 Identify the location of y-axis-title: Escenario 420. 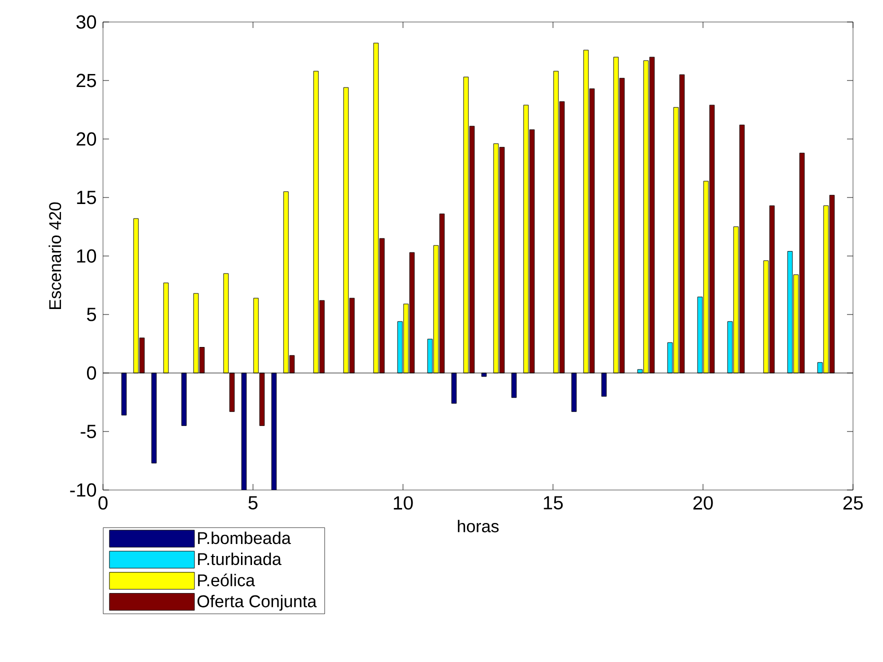
(55, 255).